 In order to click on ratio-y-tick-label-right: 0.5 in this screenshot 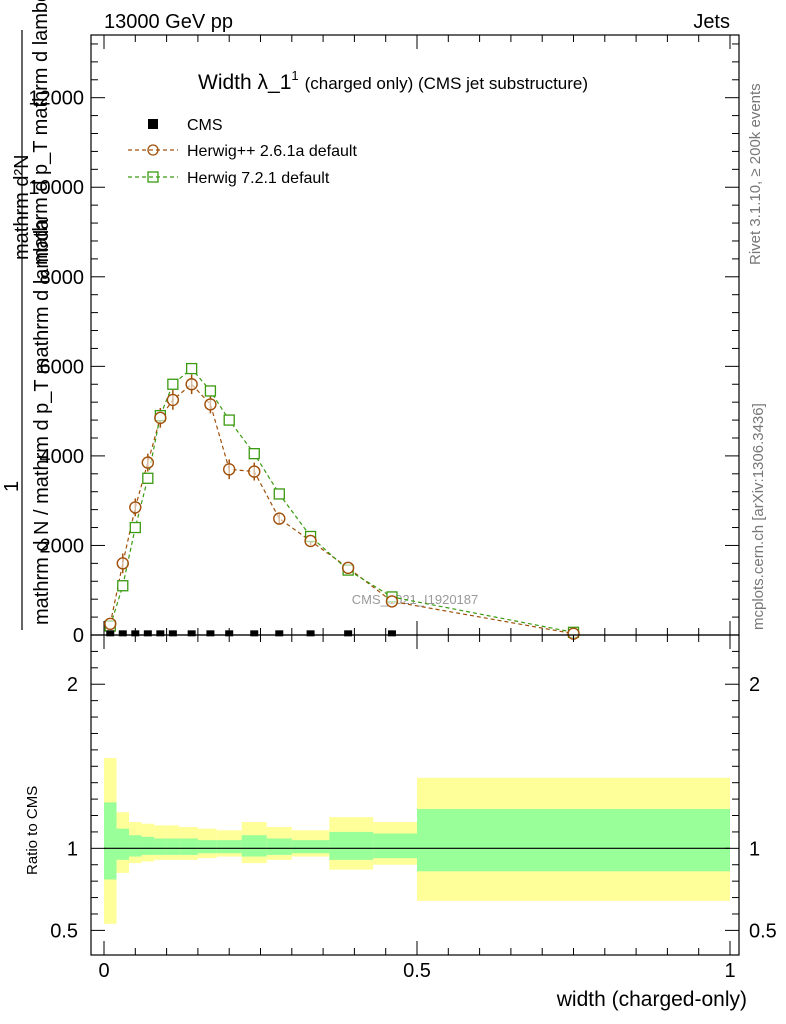, I will do `click(763, 931)`.